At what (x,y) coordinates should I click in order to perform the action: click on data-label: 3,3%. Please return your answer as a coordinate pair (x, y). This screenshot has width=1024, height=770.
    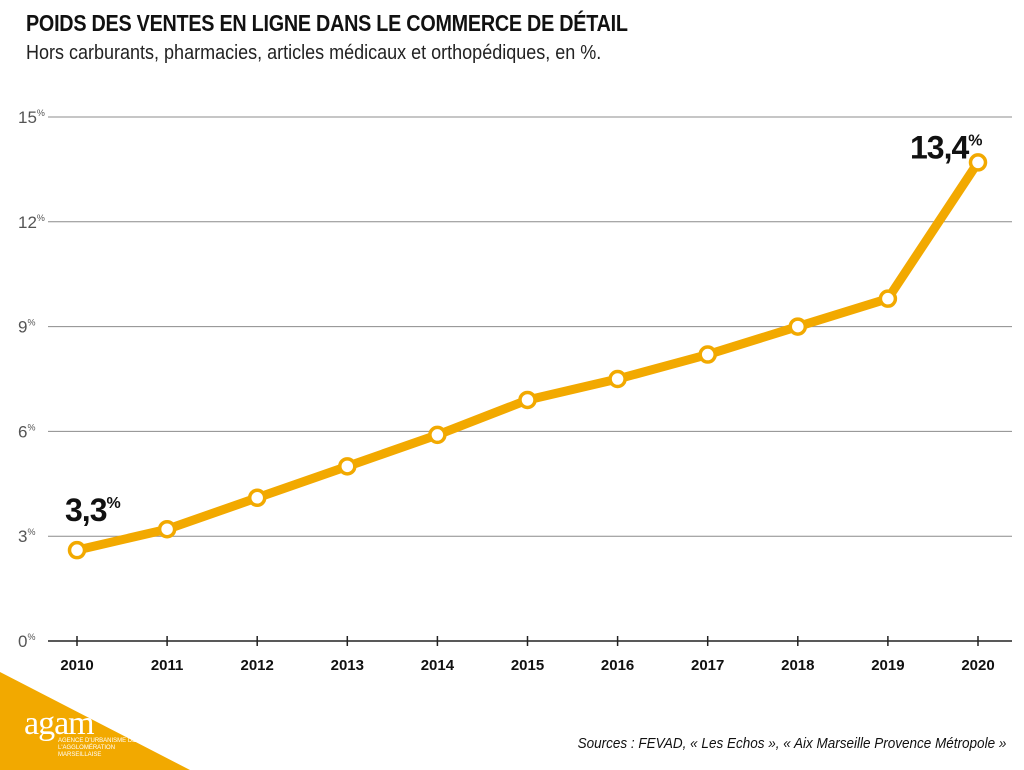
    Looking at the image, I should click on (92, 510).